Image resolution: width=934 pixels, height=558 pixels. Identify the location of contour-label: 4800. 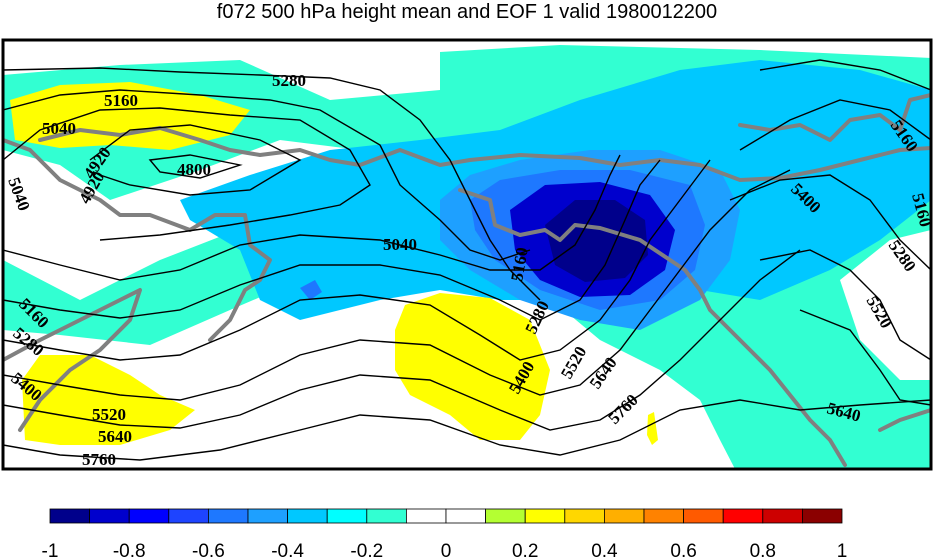
(194, 169).